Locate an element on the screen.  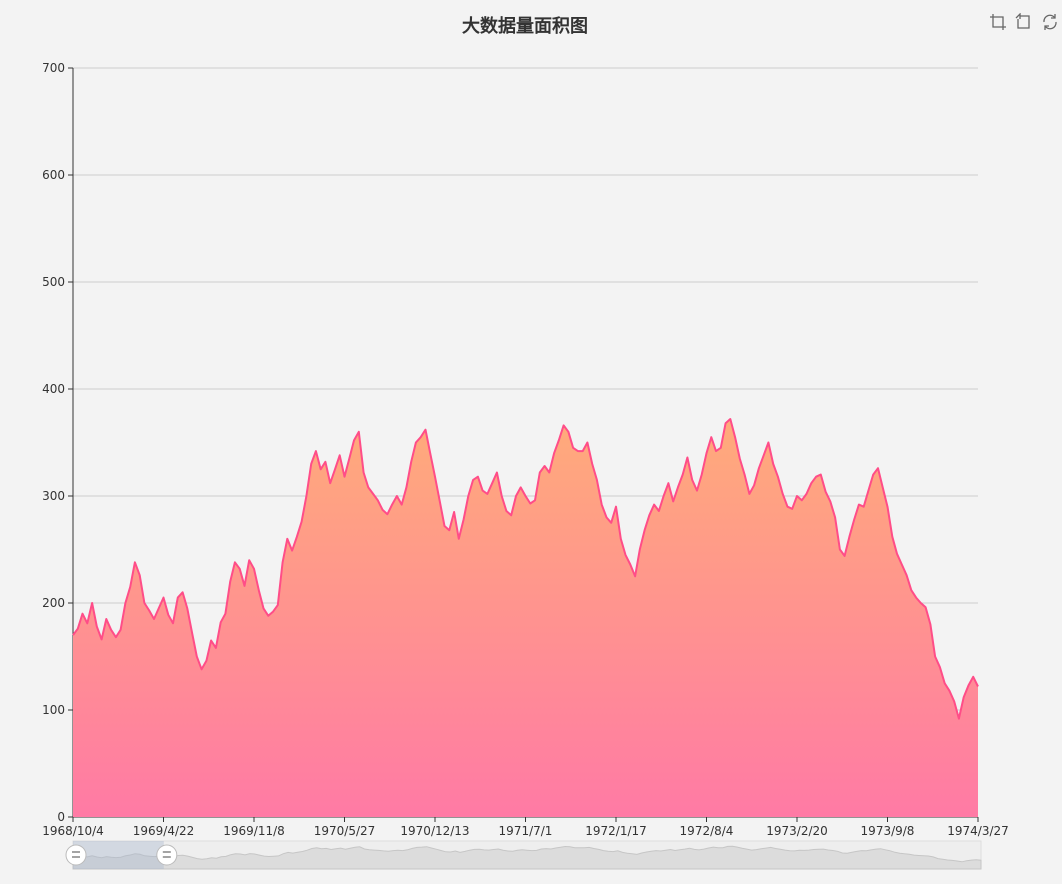
x-tick-label: 1972/8/4 is located at coordinates (707, 831).